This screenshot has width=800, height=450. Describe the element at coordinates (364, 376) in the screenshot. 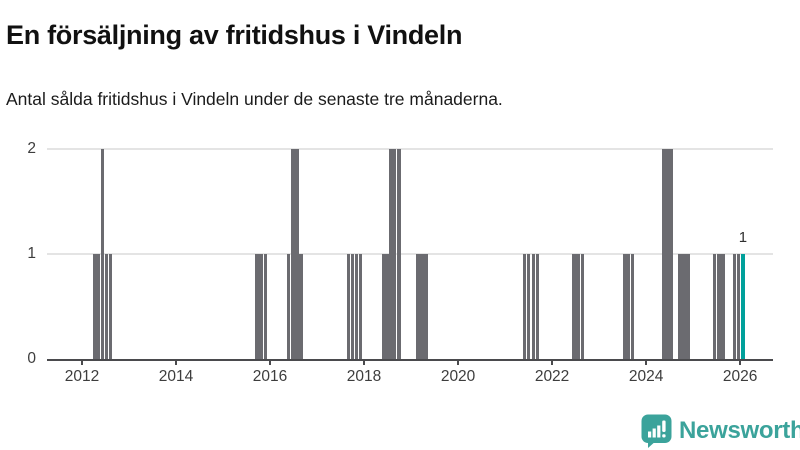

I see `x-axis-tick-label: 2018` at that location.